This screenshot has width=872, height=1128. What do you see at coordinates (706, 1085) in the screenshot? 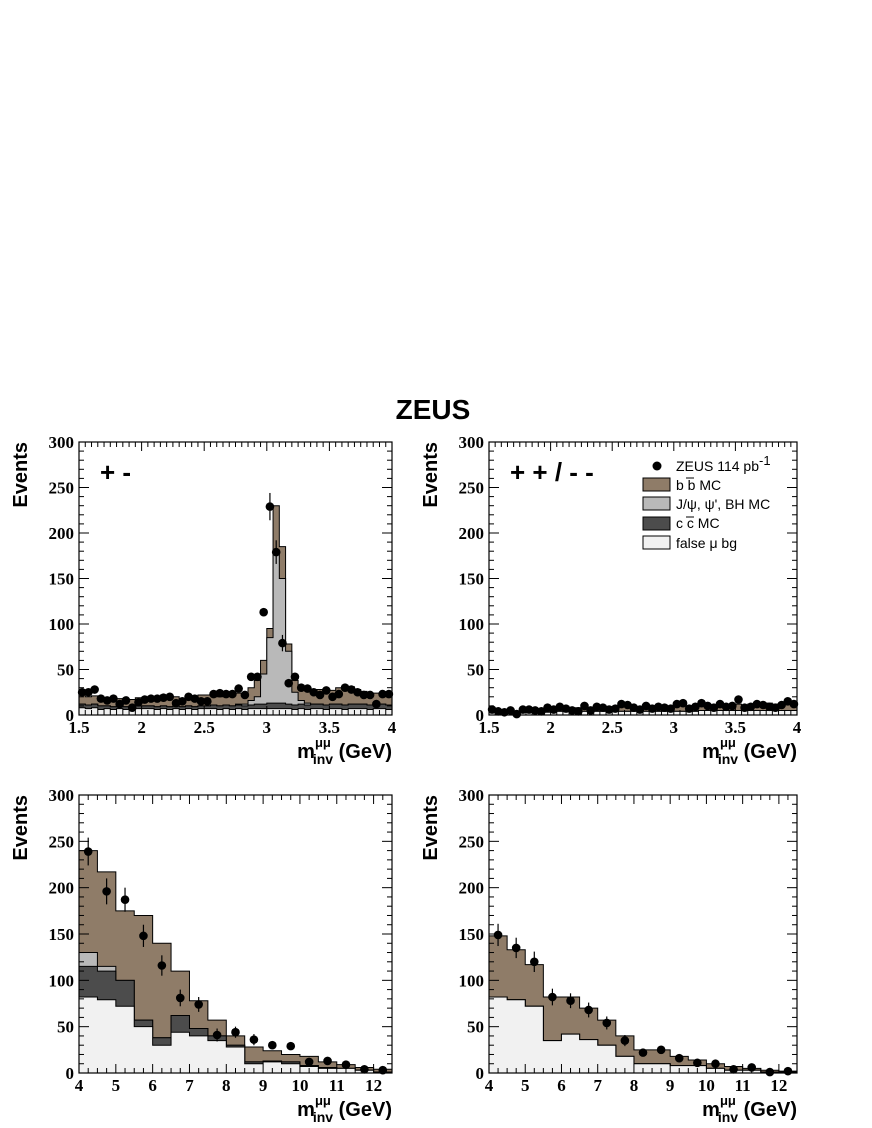
I see `x-tick-label: 10` at bounding box center [706, 1085].